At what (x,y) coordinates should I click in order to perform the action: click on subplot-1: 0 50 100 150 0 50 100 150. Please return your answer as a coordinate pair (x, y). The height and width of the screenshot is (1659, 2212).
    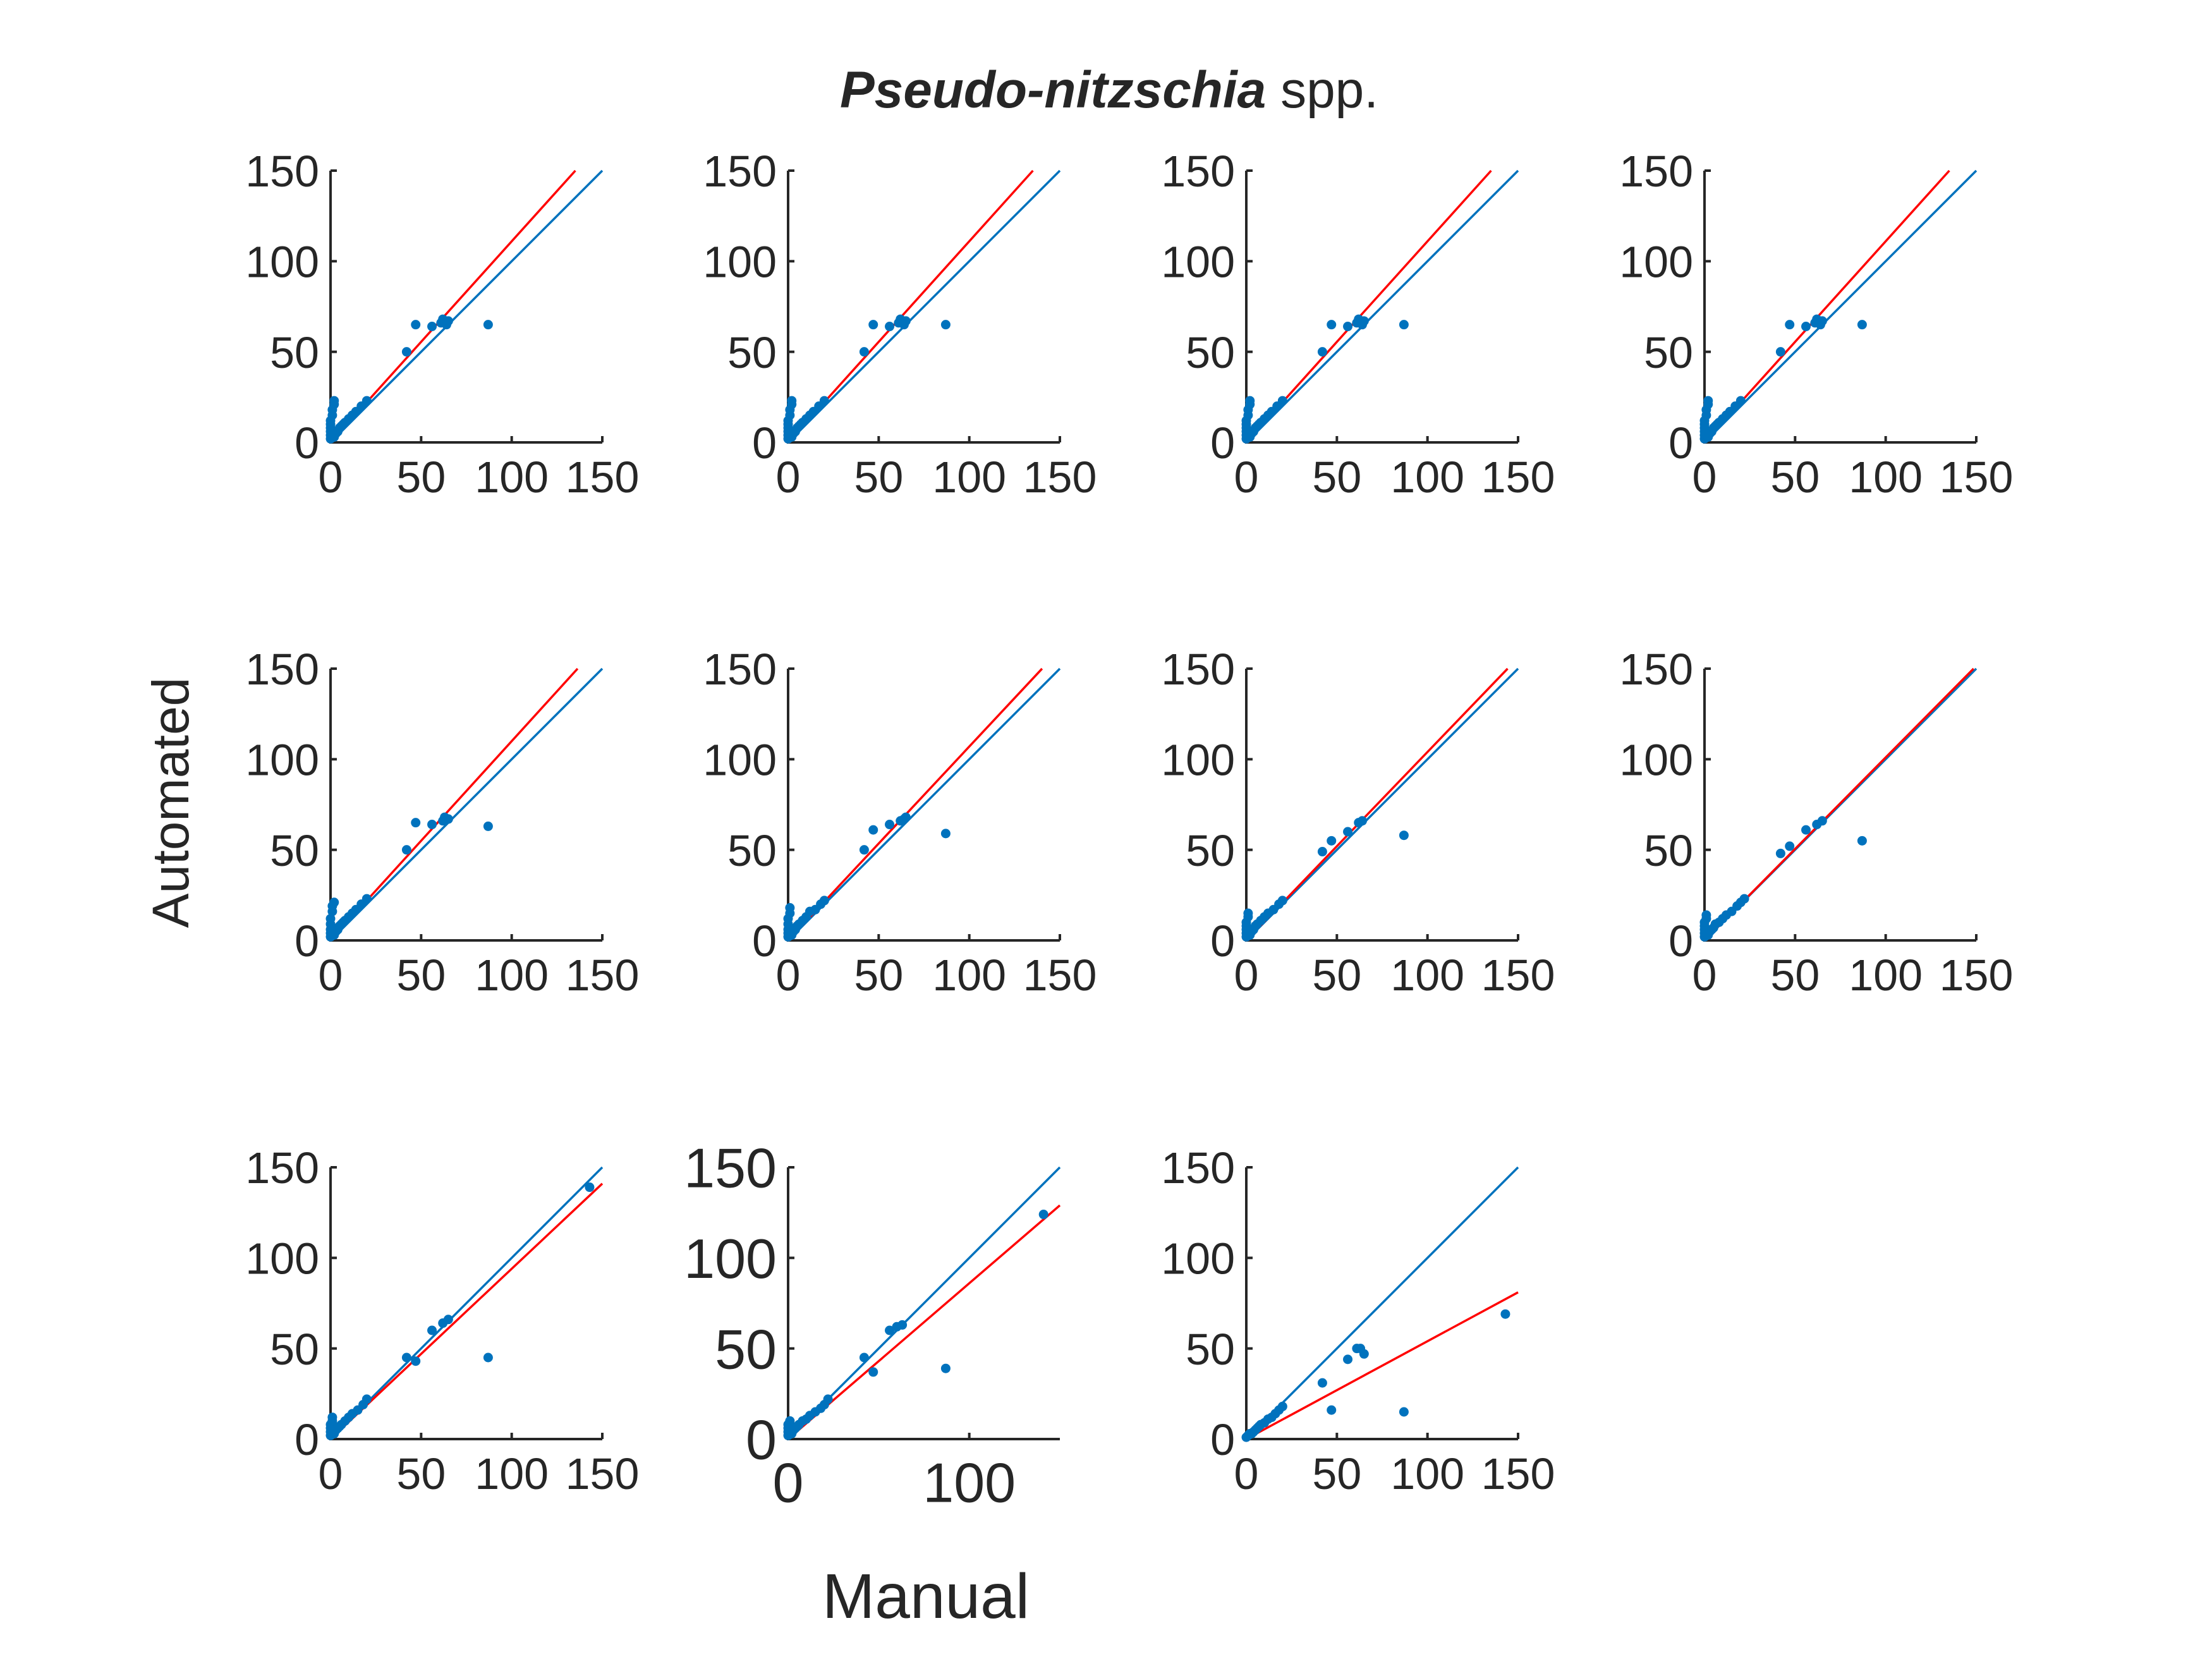
    Looking at the image, I should click on (442, 324).